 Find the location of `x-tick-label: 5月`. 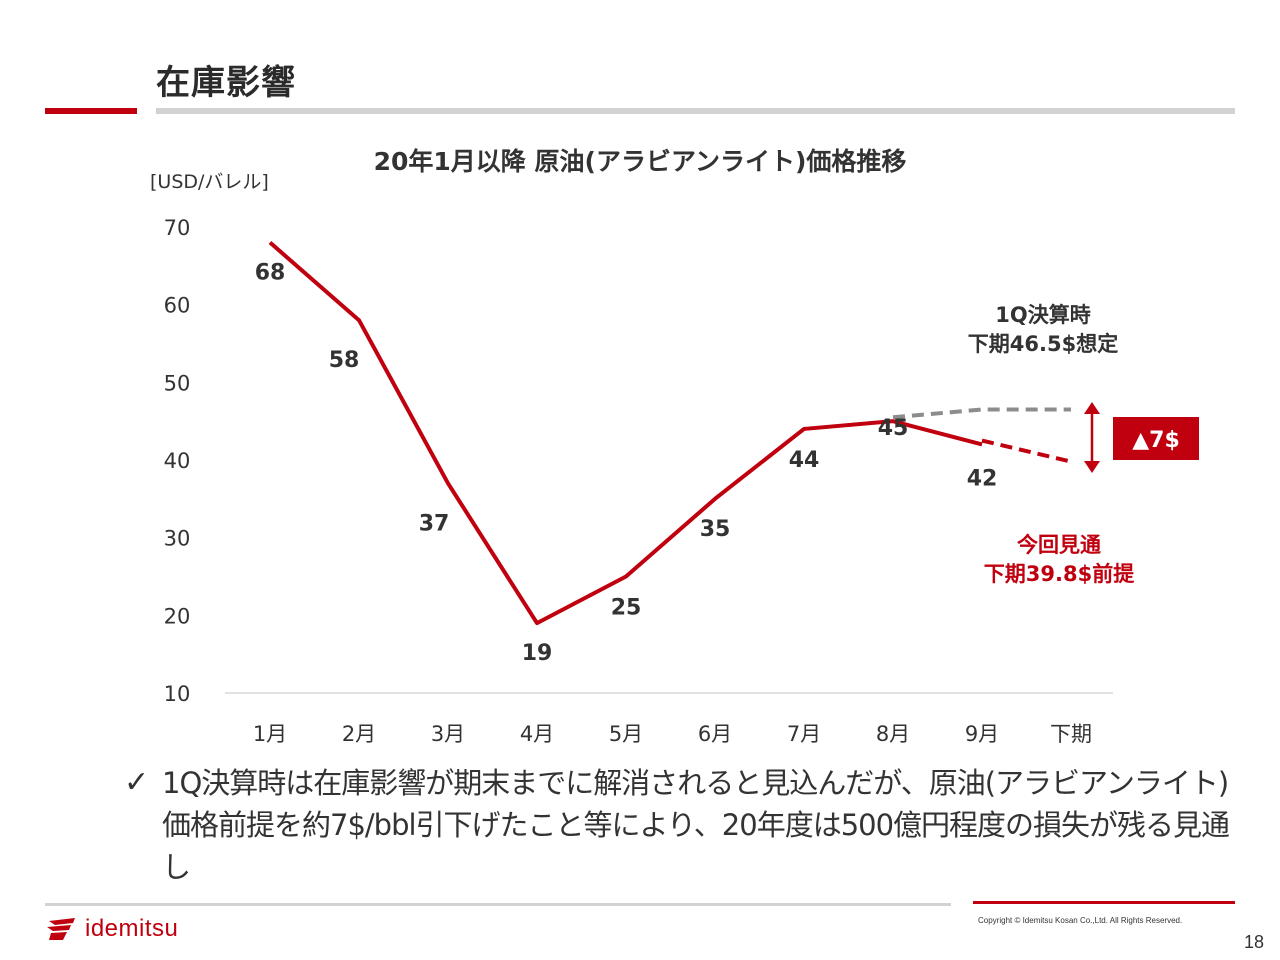

x-tick-label: 5月 is located at coordinates (626, 734).